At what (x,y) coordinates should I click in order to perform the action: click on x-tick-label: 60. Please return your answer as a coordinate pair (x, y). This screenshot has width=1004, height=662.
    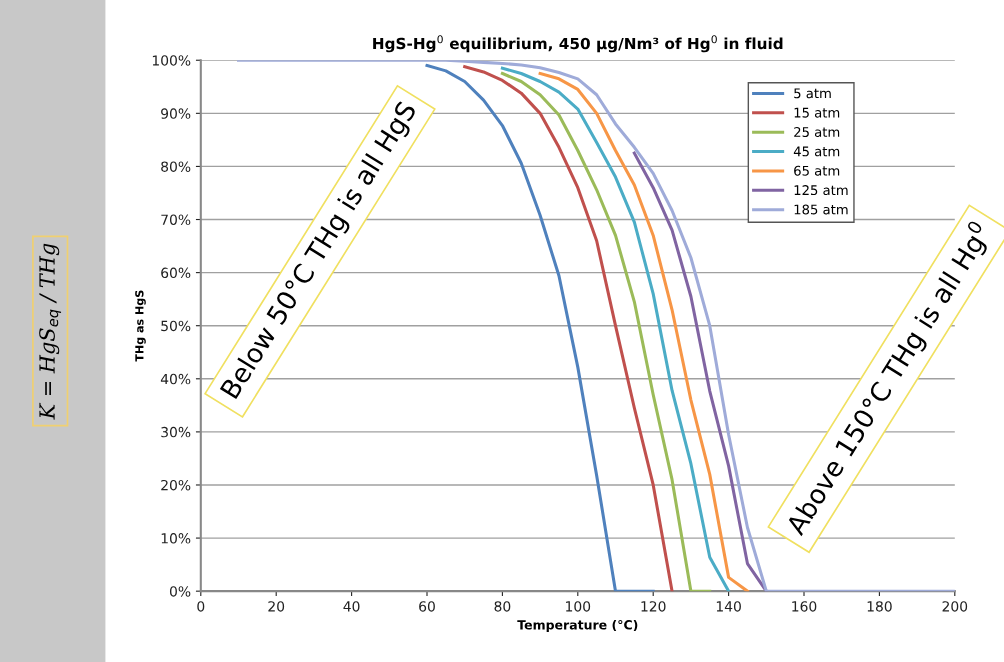
    Looking at the image, I should click on (427, 606).